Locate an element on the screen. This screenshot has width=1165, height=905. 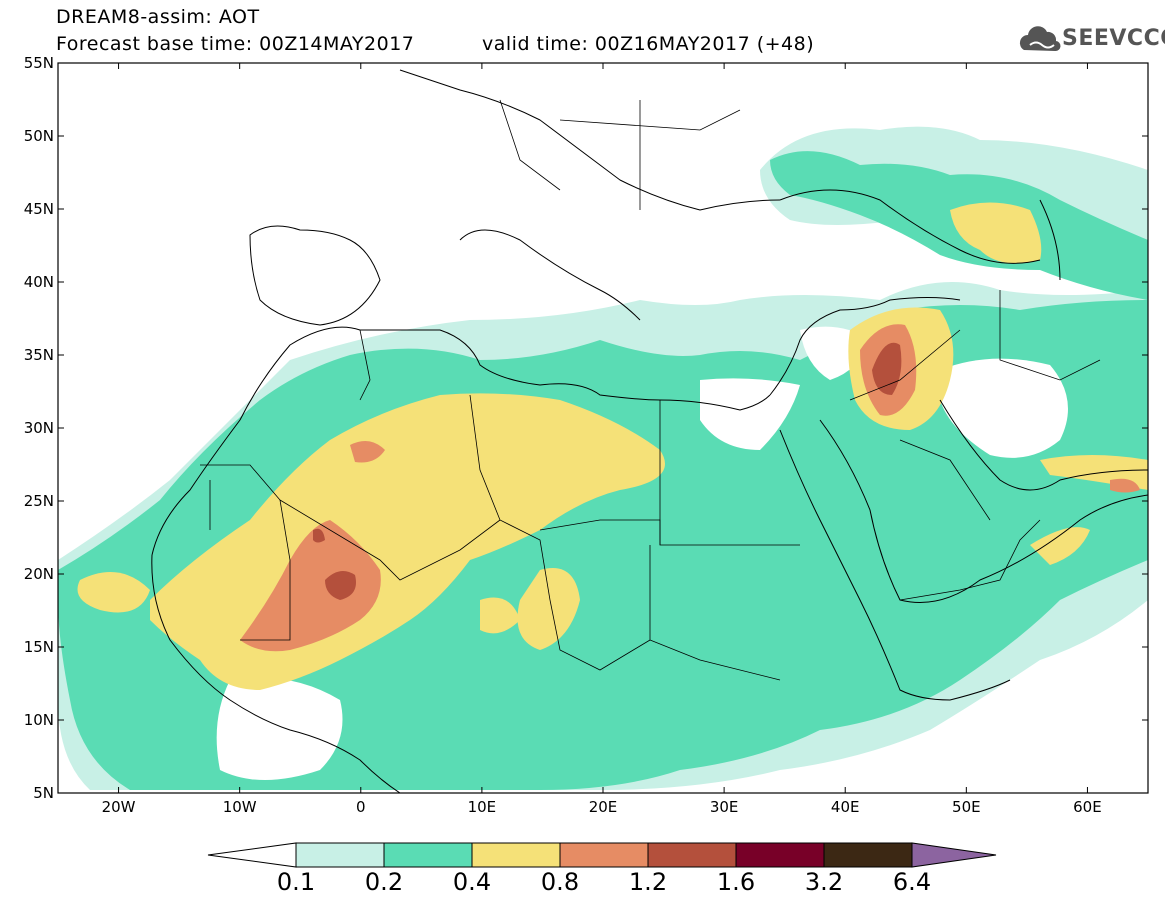
colorbar-level-label: 0.8 is located at coordinates (560, 882).